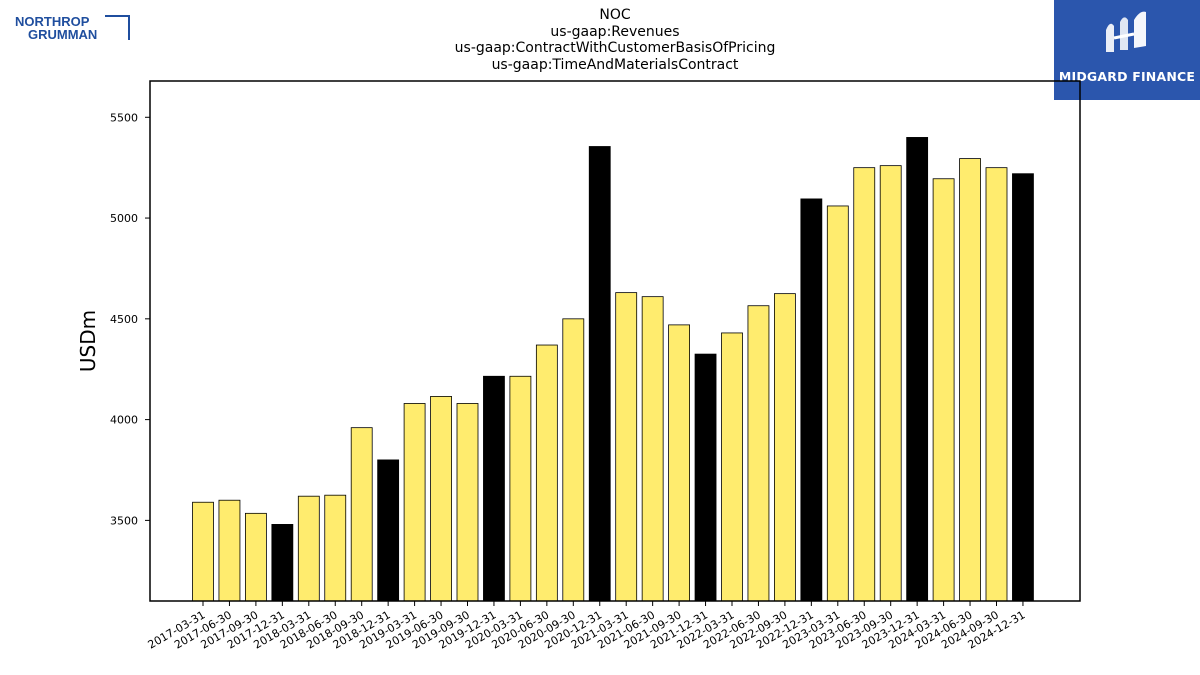 The width and height of the screenshot is (1200, 675). Describe the element at coordinates (124, 117) in the screenshot. I see `y-tick-label: 5500` at that location.